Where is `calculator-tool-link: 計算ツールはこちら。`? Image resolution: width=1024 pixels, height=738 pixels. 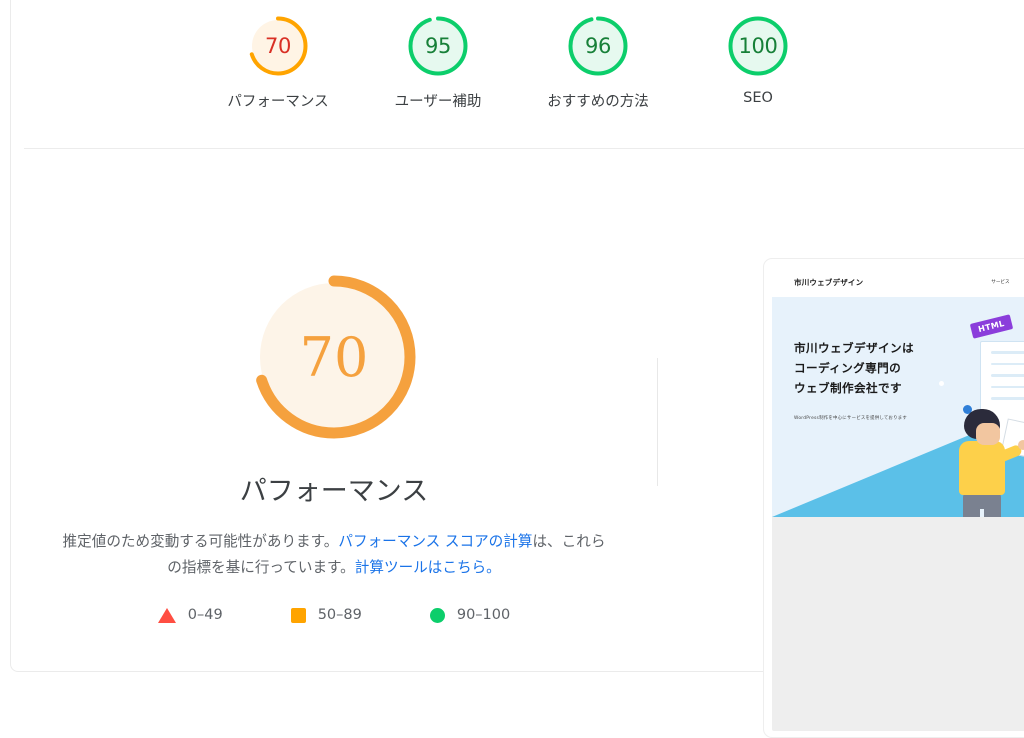 calculator-tool-link: 計算ツールはこちら。 is located at coordinates (427, 567).